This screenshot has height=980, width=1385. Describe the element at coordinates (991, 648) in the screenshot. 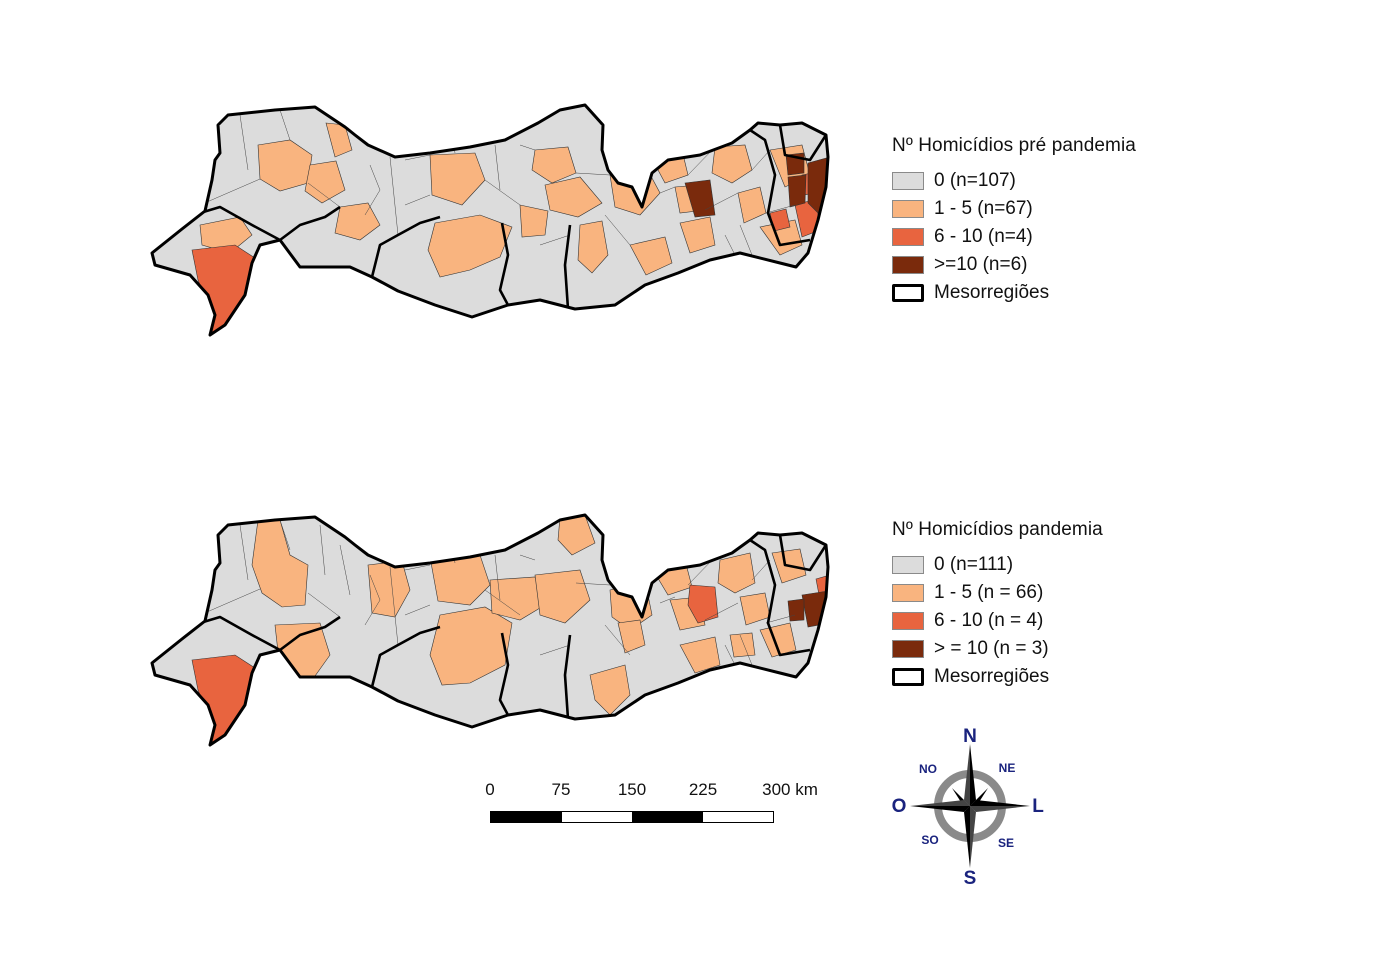

I see `legend-label: > = 10 (n = 3)` at that location.